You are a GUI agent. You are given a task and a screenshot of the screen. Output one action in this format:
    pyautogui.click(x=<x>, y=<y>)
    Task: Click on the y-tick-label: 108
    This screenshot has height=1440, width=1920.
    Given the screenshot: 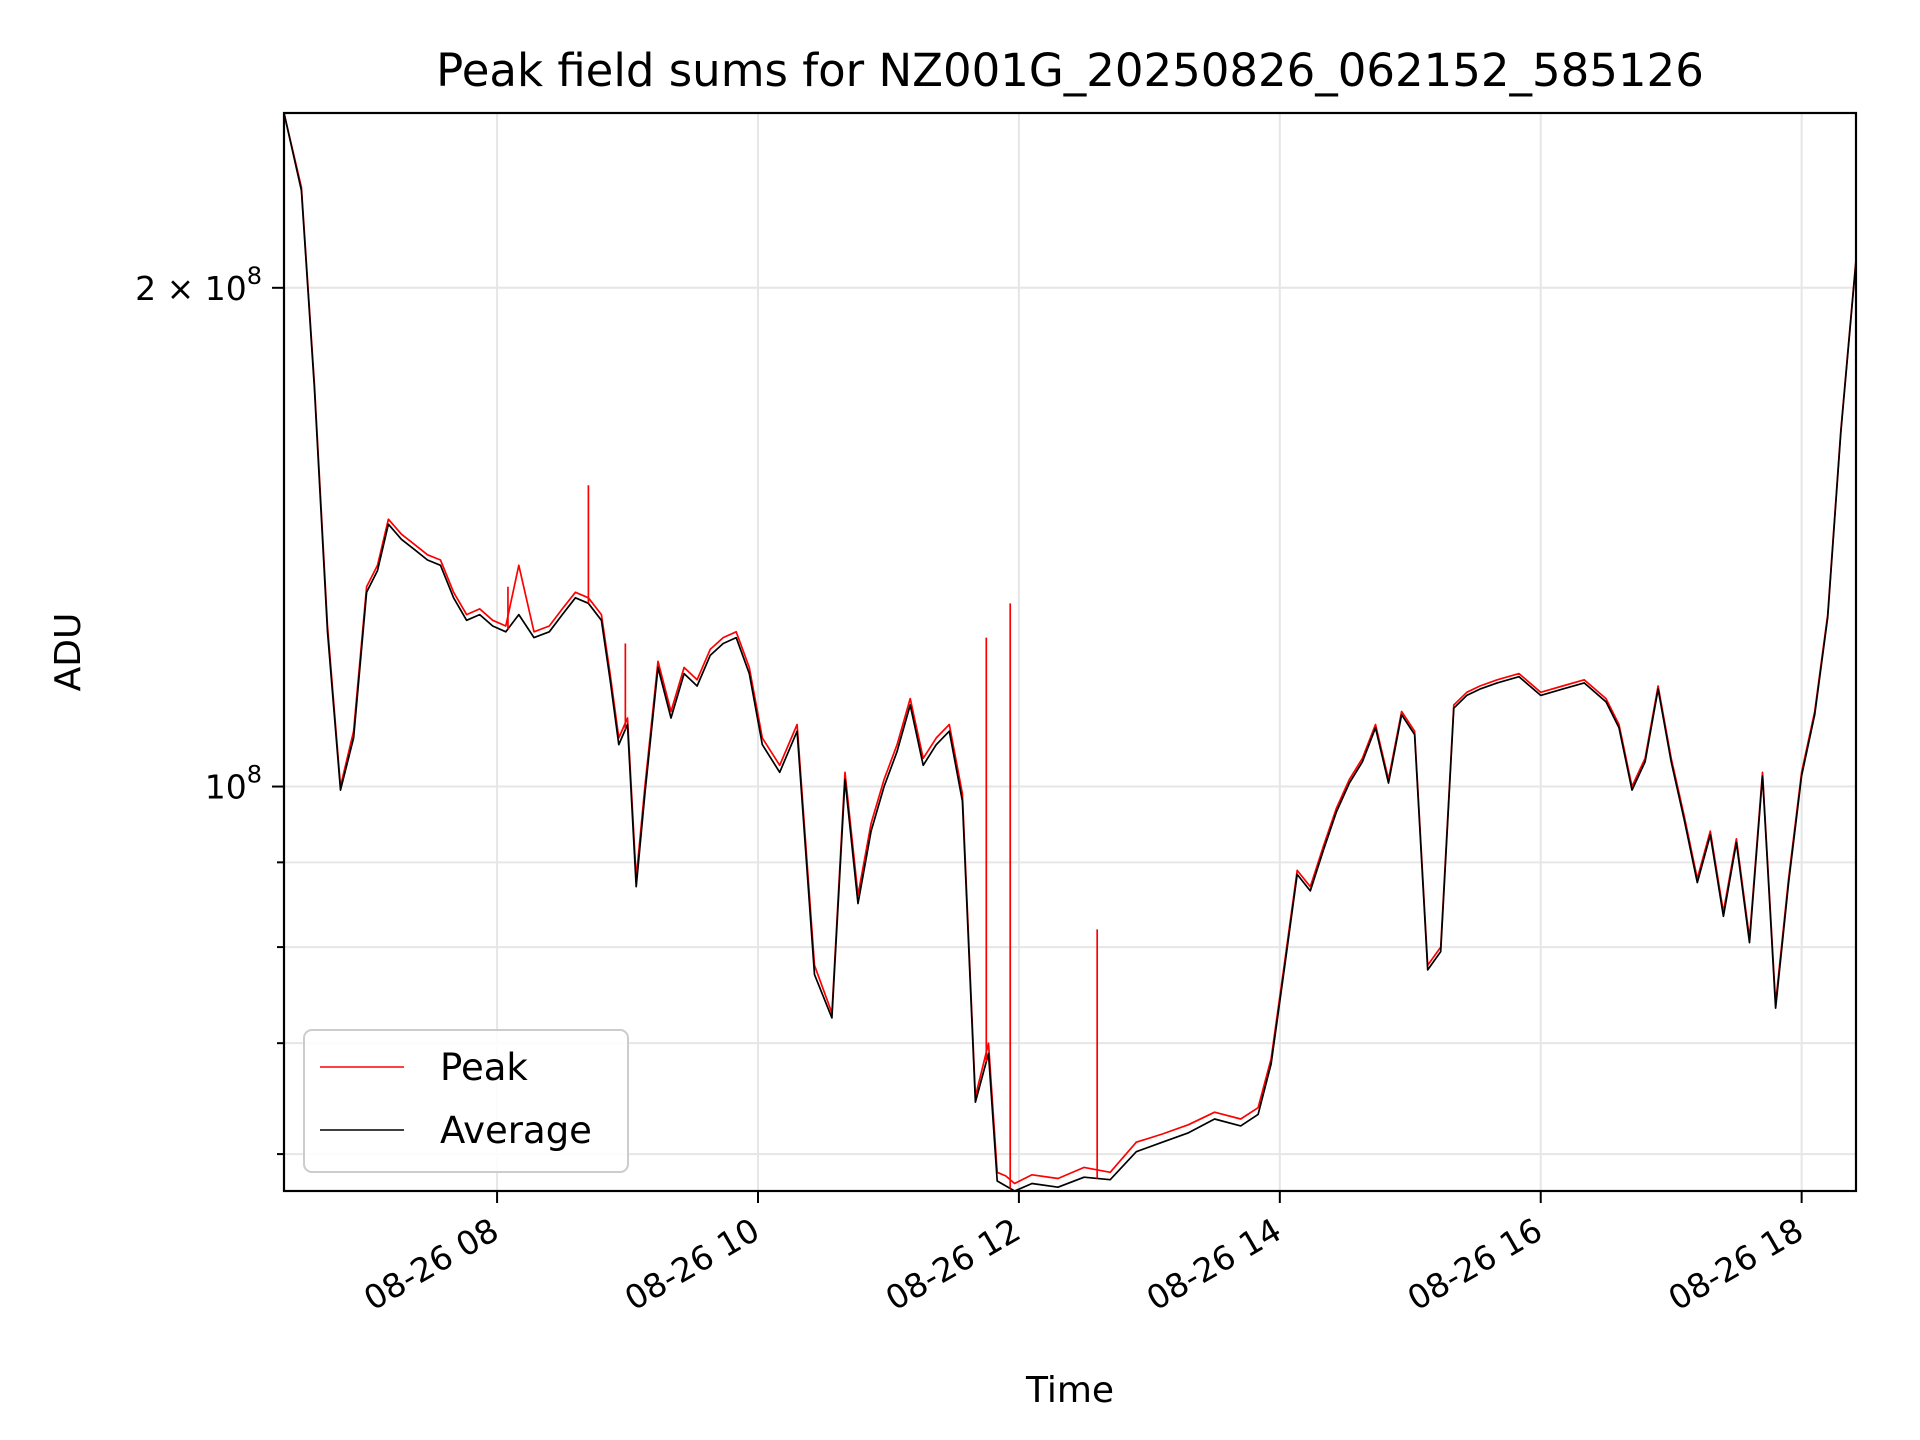 What is the action you would take?
    pyautogui.click(x=233, y=784)
    